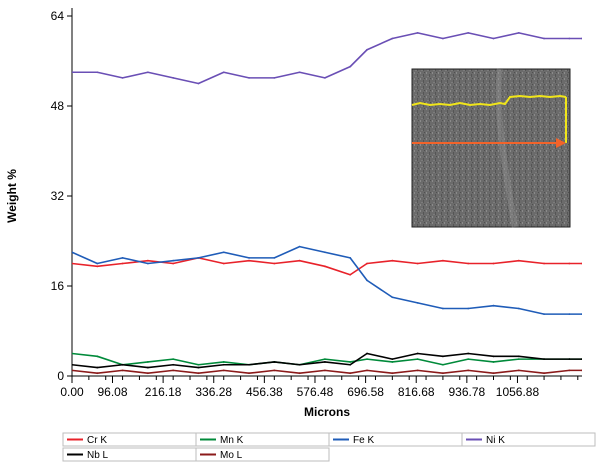  I want to click on y-tick-label: 16, so click(58, 286).